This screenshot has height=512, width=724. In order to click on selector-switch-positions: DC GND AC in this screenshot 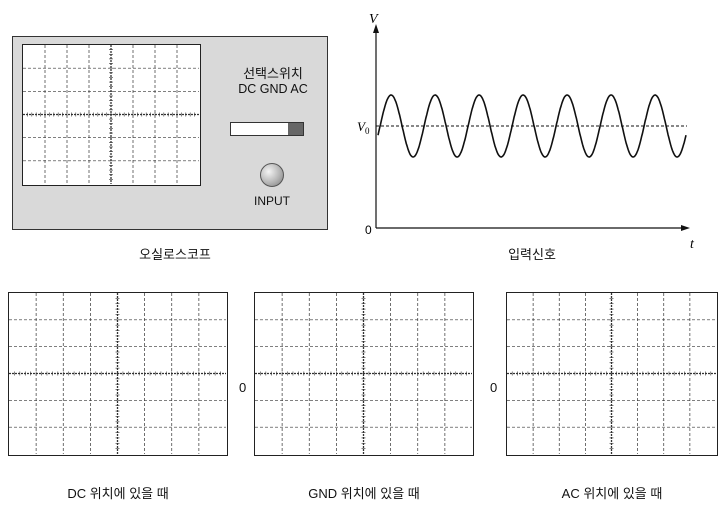, I will do `click(273, 89)`.